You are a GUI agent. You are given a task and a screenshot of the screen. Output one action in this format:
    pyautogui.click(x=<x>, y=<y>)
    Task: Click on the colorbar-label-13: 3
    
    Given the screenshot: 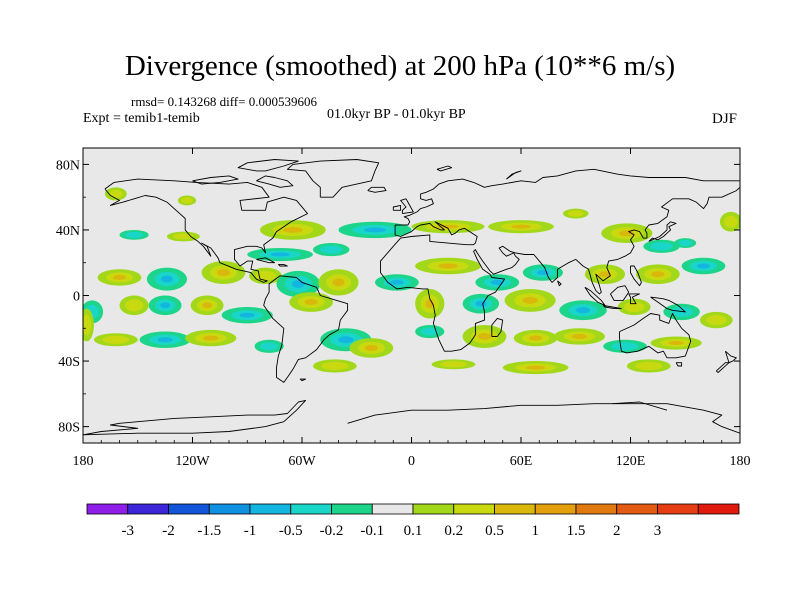 What is the action you would take?
    pyautogui.click(x=658, y=531)
    